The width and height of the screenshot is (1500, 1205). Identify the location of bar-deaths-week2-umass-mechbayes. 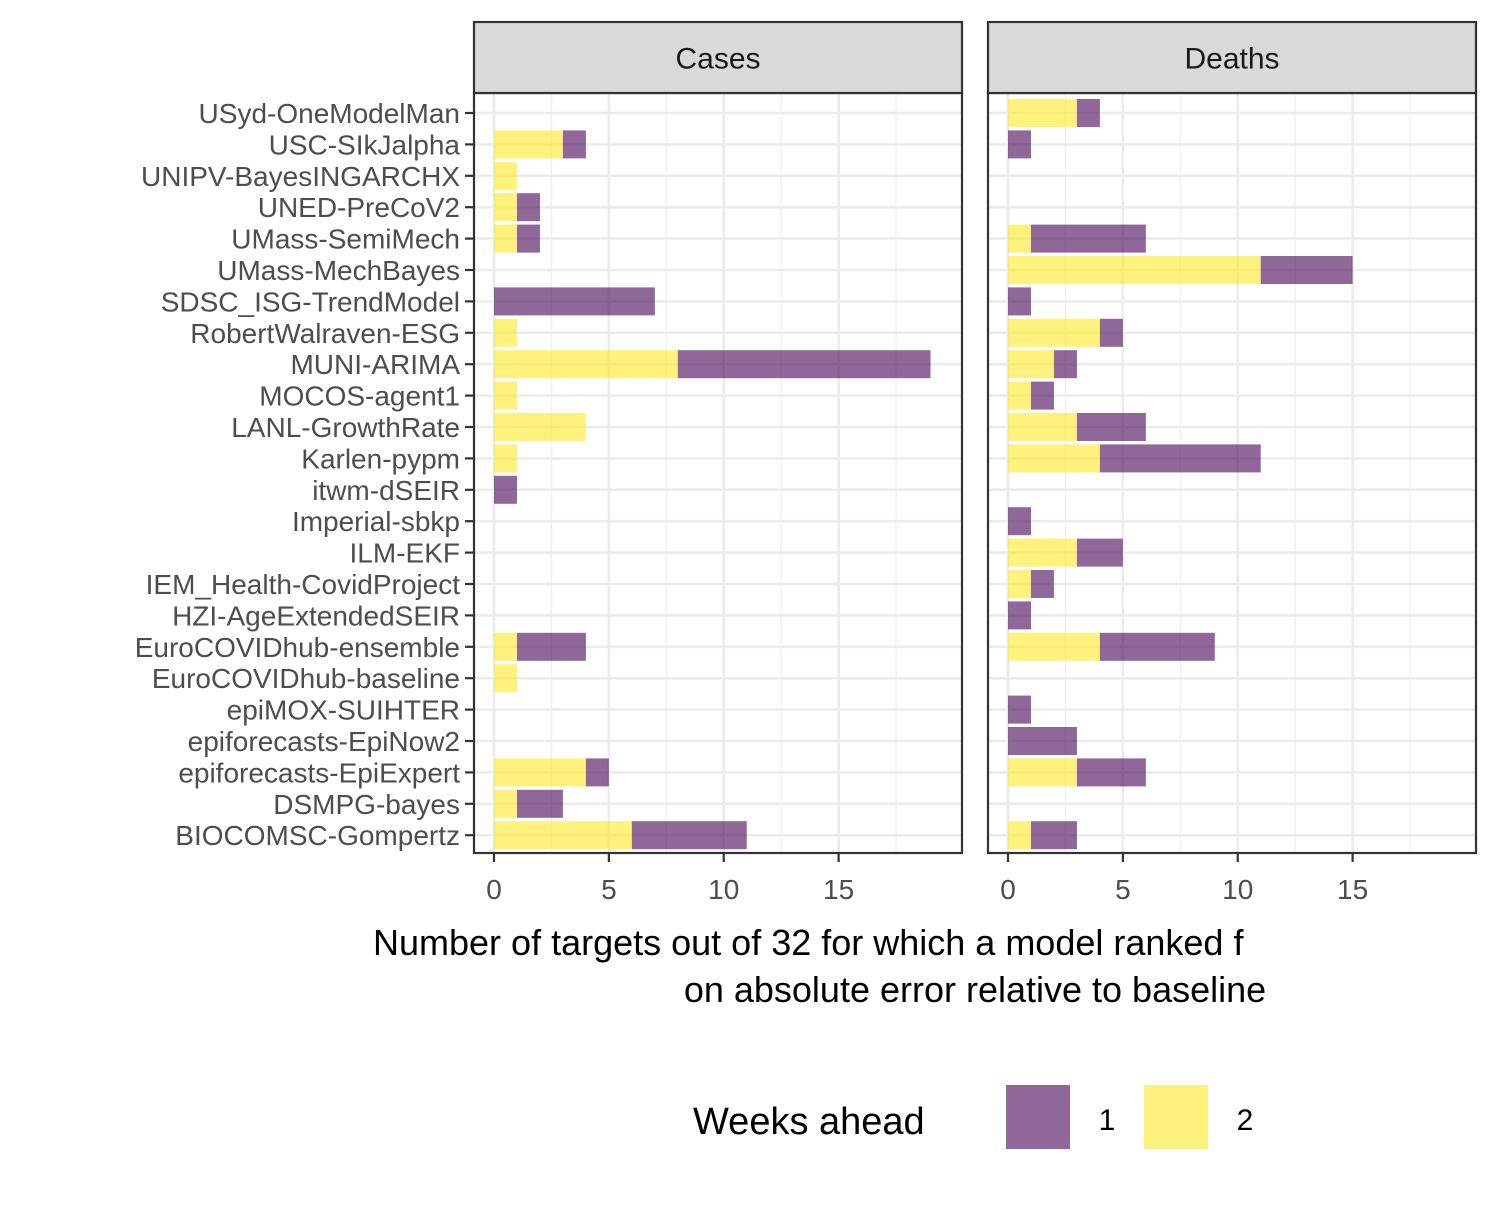
(1134, 270).